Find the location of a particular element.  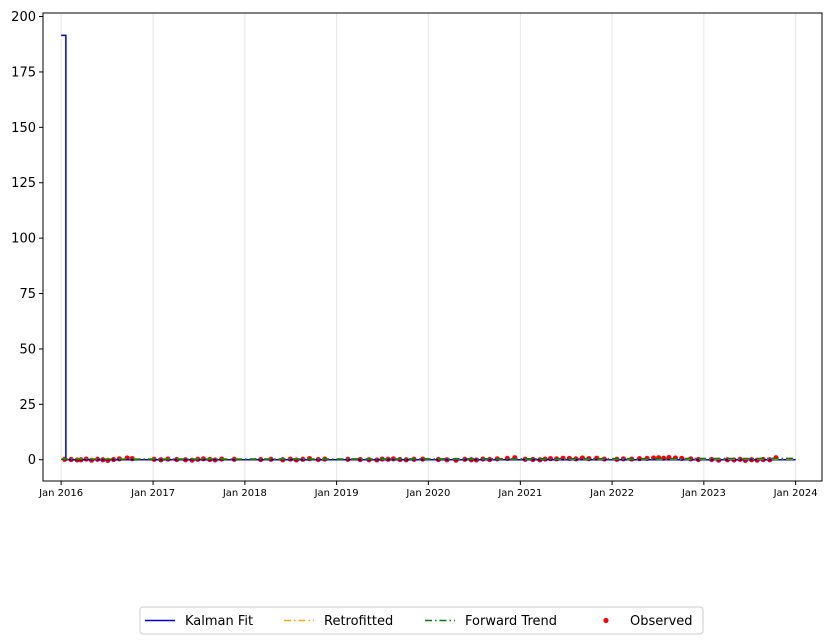

y-tick-label: 150 is located at coordinates (23, 128).